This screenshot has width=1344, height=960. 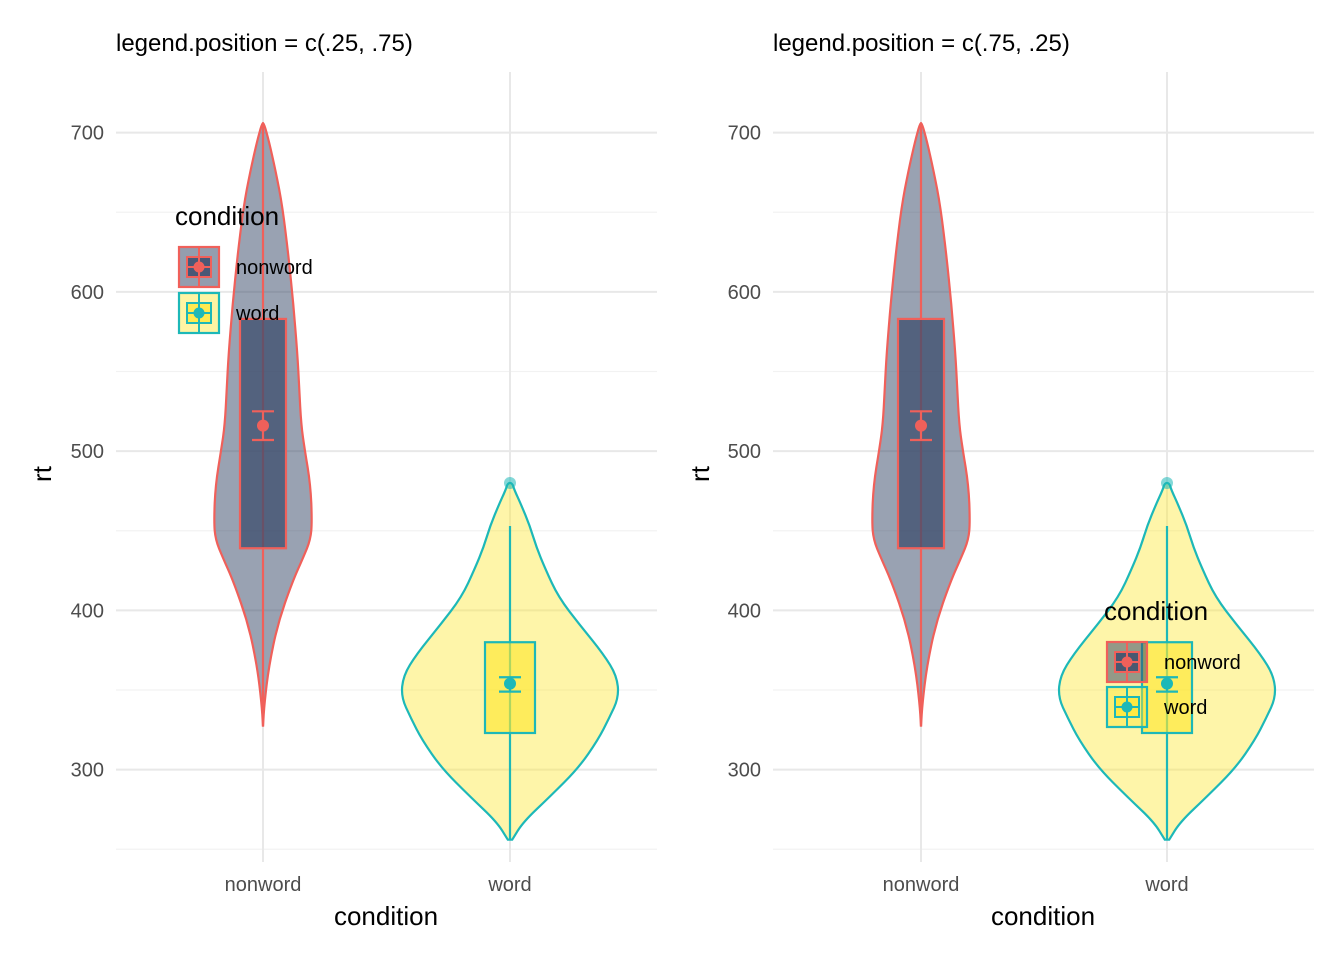 What do you see at coordinates (264, 43) in the screenshot?
I see `panel-title: legend.position = c(.25, .75)` at bounding box center [264, 43].